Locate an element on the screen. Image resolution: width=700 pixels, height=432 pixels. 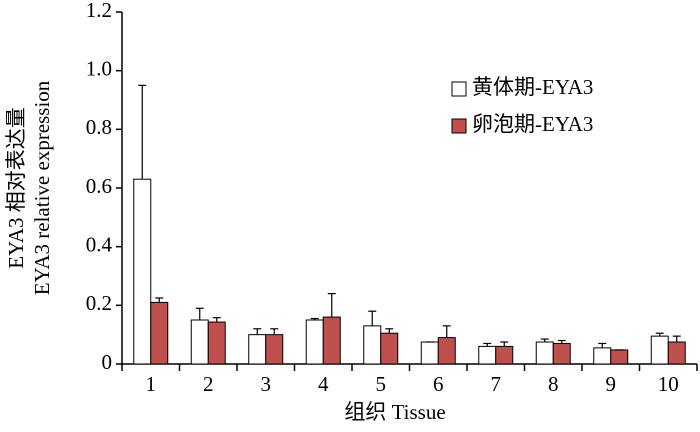
x-tick-label: 10 is located at coordinates (668, 384).